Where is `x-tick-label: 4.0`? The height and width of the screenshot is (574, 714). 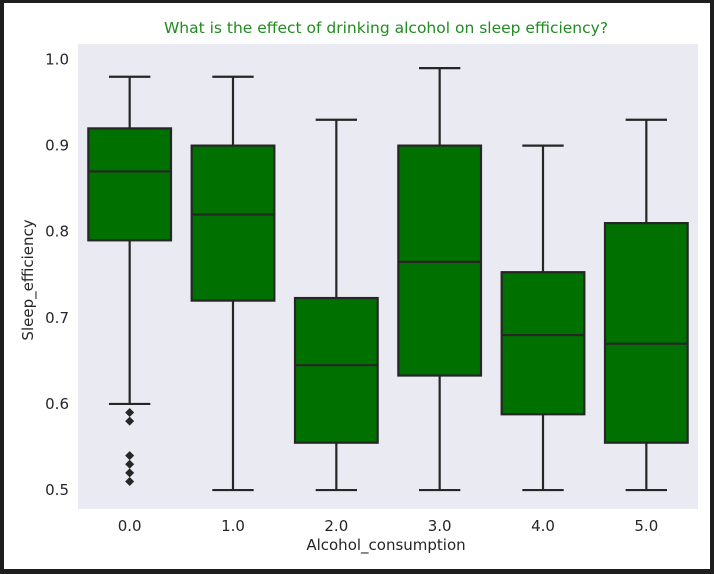
x-tick-label: 4.0 is located at coordinates (543, 526).